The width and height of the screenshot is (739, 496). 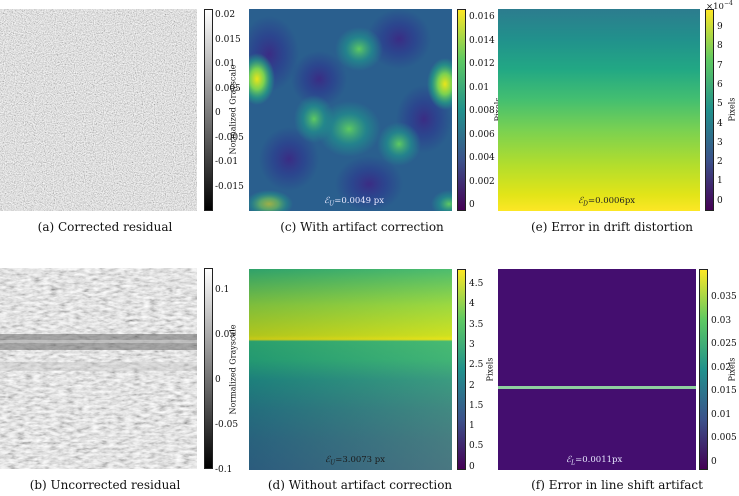 I want to click on colorbar-e-scale: ×10⁻⁴, so click(x=719, y=6).